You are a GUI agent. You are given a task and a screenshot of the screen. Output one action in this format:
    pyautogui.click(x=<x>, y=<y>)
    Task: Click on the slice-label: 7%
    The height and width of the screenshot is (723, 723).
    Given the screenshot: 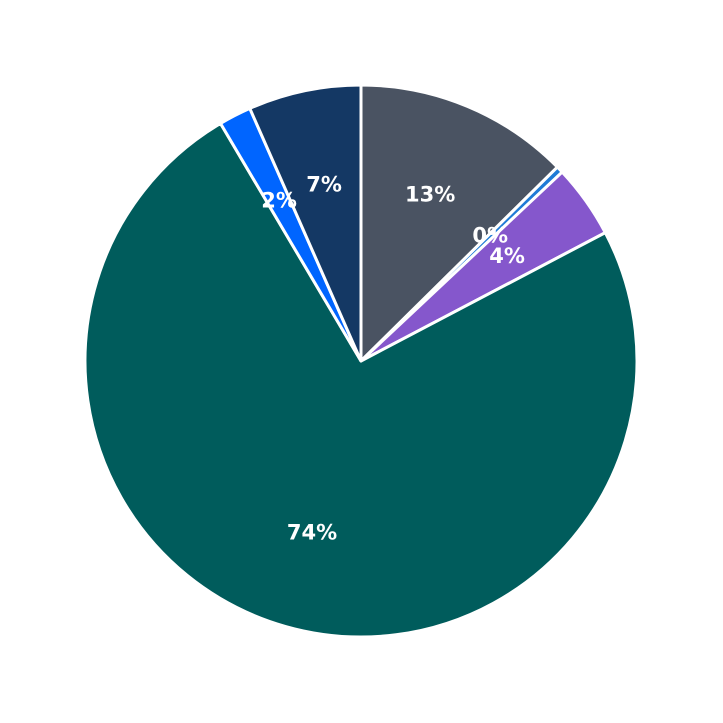 What is the action you would take?
    pyautogui.click(x=324, y=184)
    